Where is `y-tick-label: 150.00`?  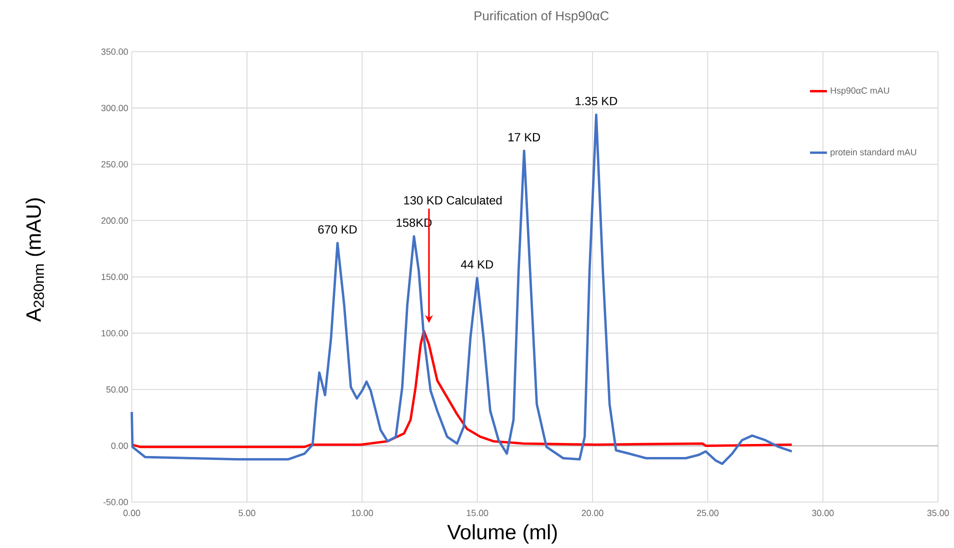
y-tick-label: 150.00 is located at coordinates (115, 277).